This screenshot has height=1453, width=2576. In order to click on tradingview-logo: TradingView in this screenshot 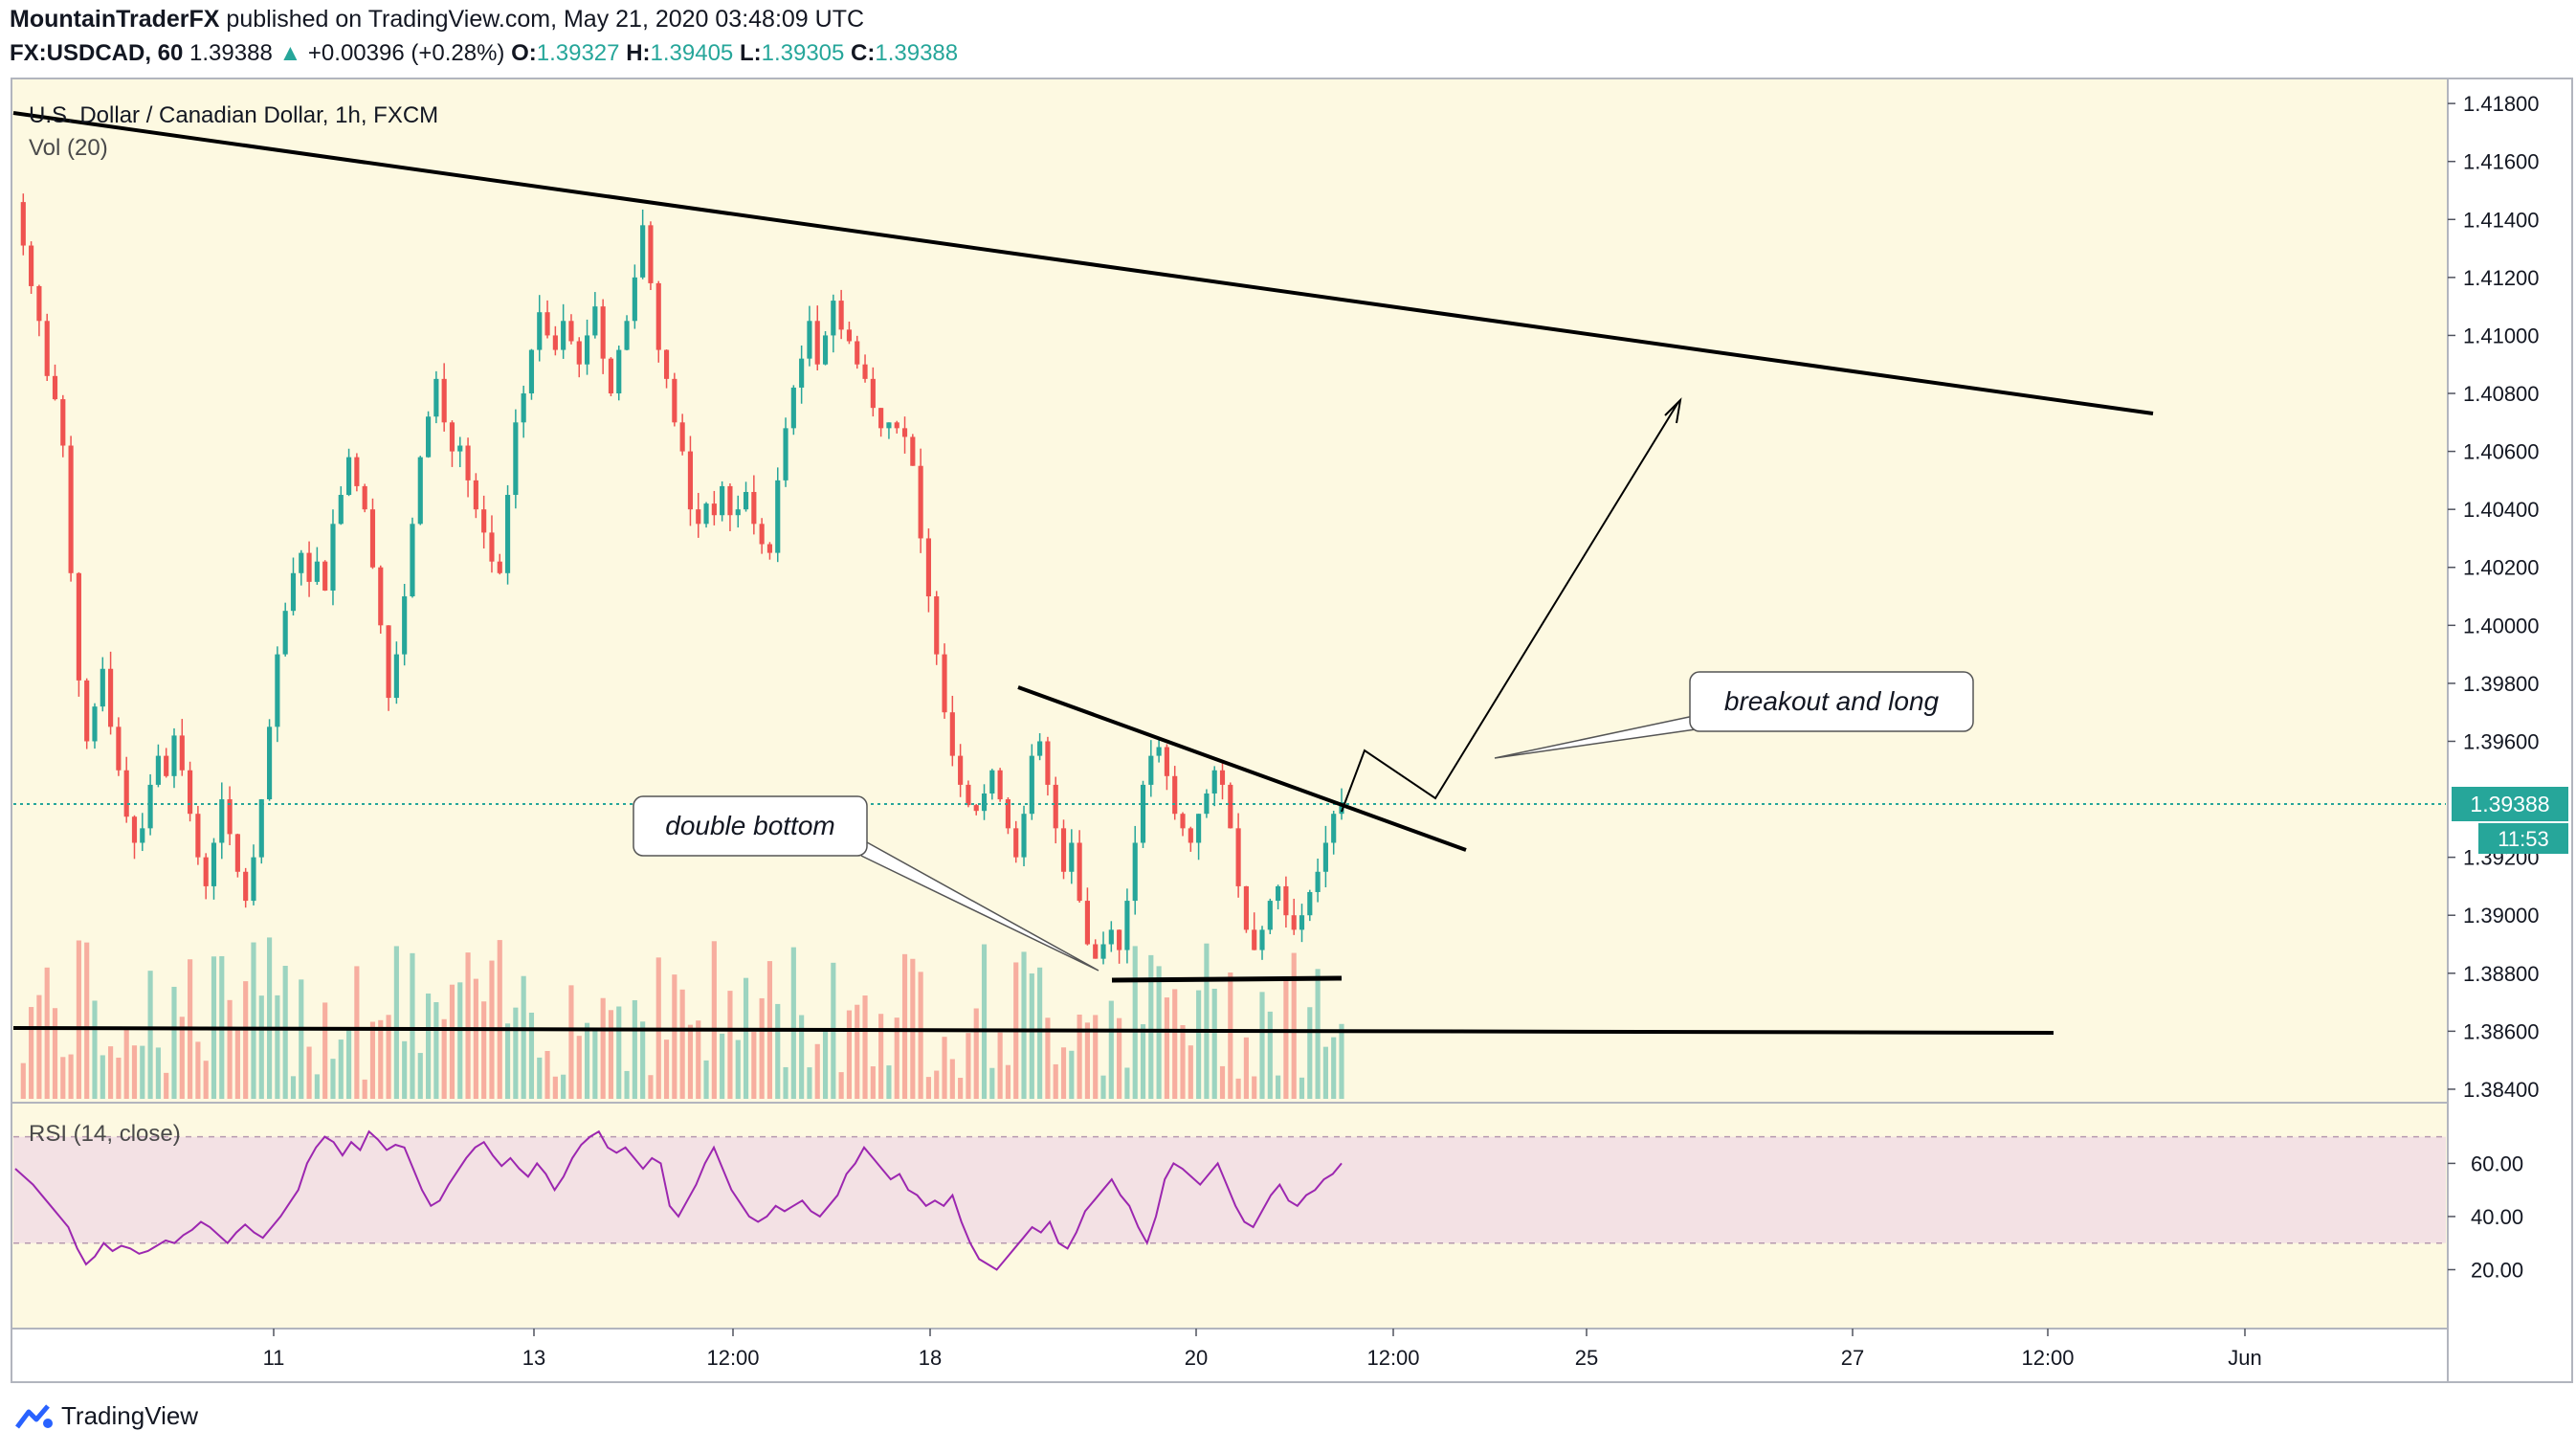, I will do `click(106, 1416)`.